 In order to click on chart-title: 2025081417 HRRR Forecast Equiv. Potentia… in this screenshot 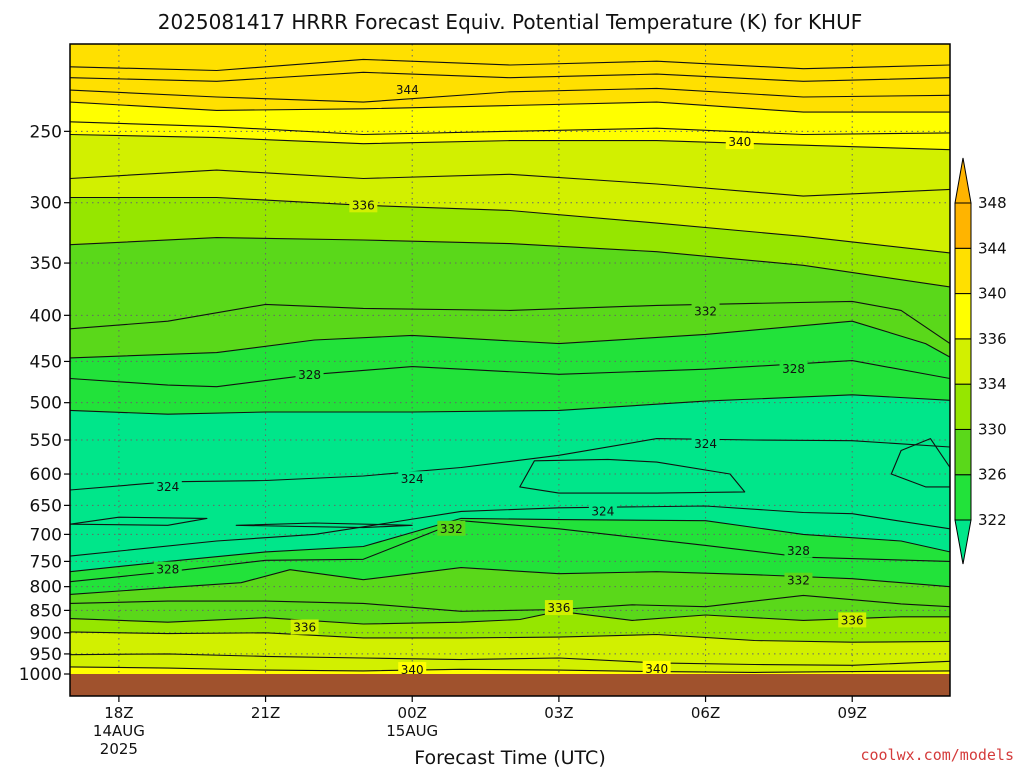, I will do `click(510, 22)`.